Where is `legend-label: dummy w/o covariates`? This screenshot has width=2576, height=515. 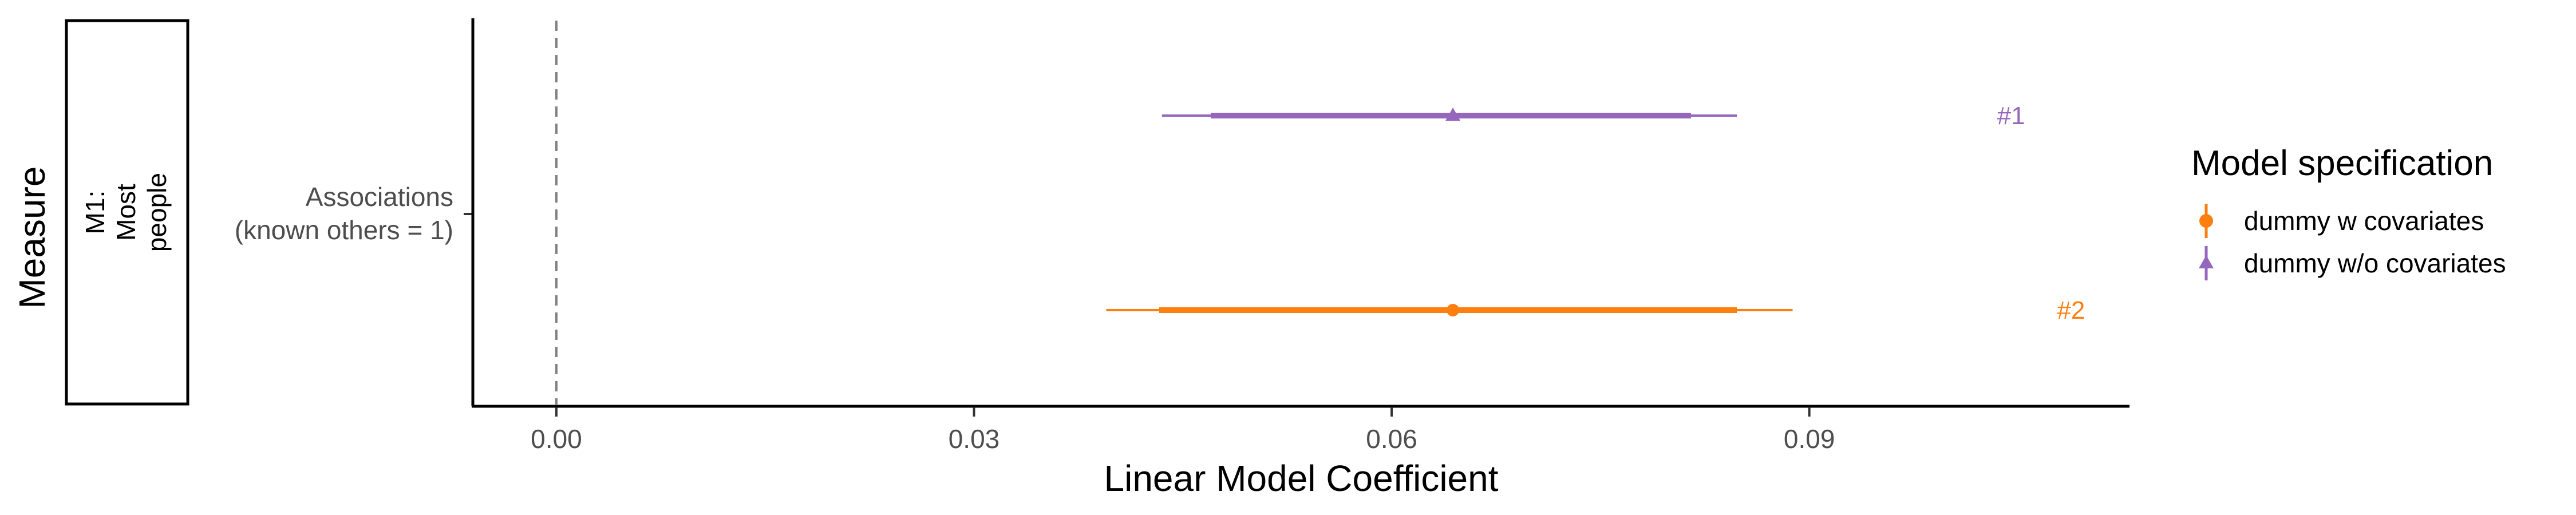 legend-label: dummy w/o covariates is located at coordinates (2375, 263).